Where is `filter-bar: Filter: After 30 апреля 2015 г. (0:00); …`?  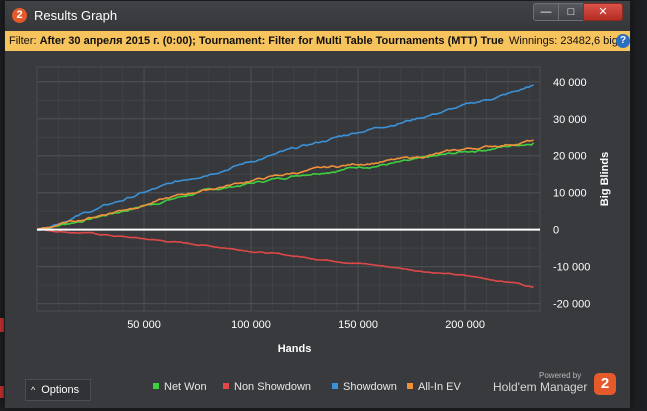
filter-bar: Filter: After 30 апреля 2015 г. (0:00); … is located at coordinates (317, 41).